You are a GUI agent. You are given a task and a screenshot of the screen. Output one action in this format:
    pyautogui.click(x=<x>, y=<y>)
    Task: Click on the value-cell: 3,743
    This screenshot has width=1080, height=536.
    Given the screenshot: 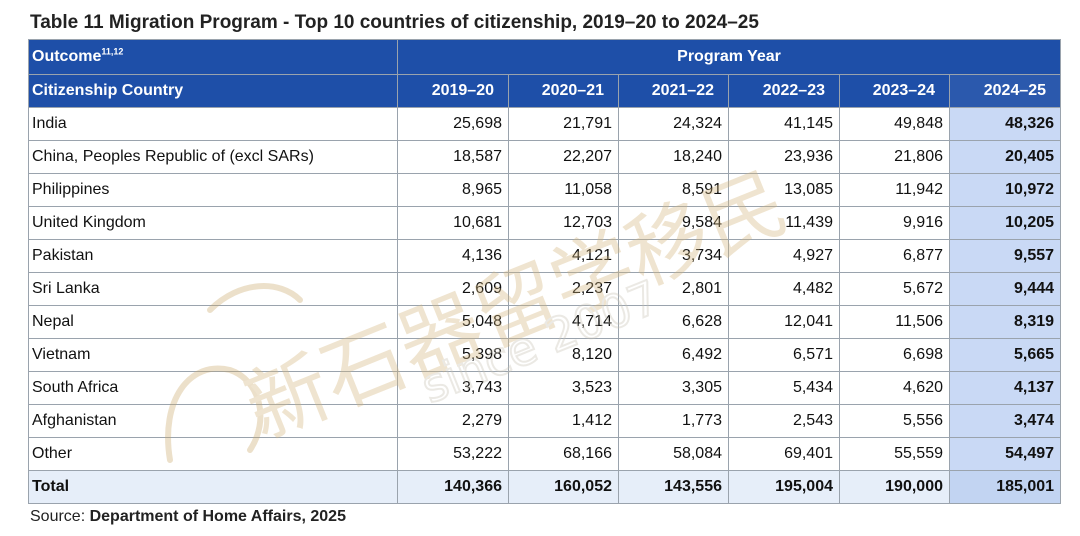 What is the action you would take?
    pyautogui.click(x=453, y=388)
    